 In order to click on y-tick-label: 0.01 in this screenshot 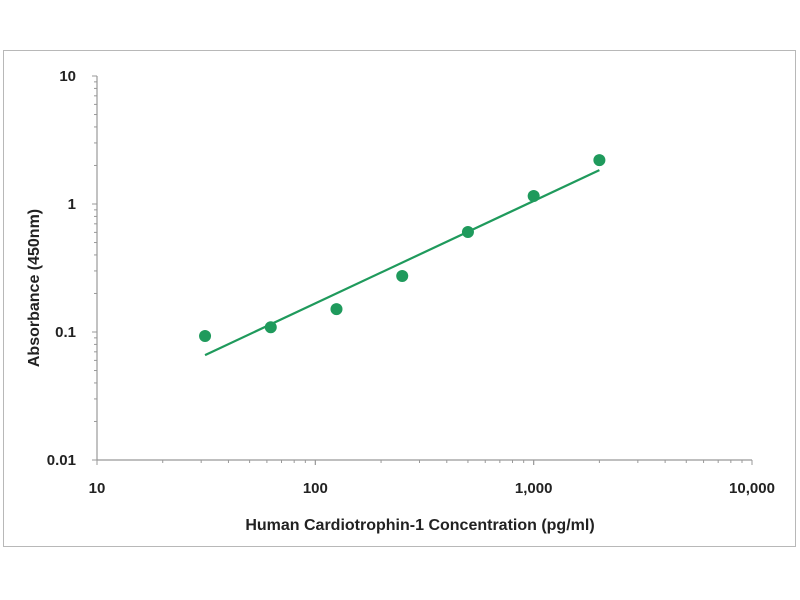, I will do `click(61, 460)`.